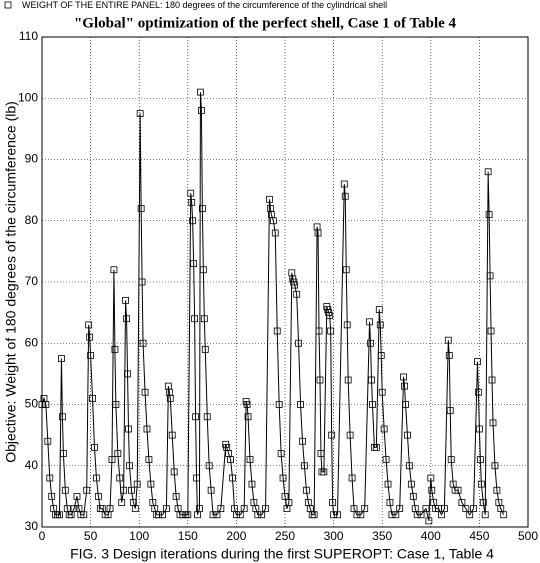  I want to click on x-tick-label: 150, so click(188, 536).